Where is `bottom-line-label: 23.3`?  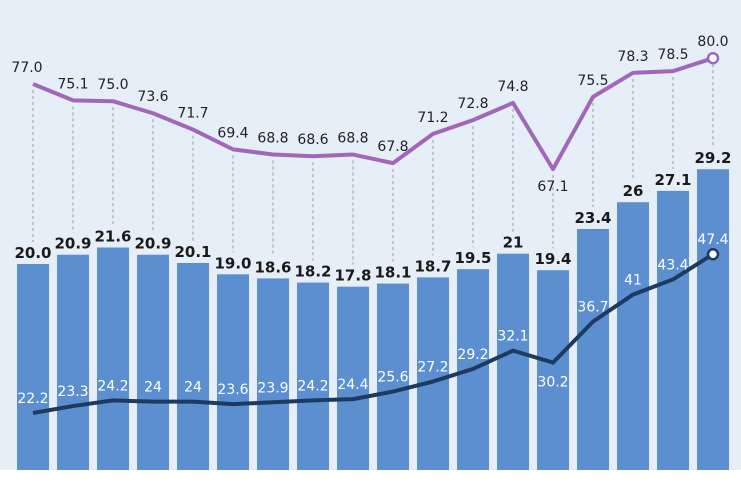
bottom-line-label: 23.3 is located at coordinates (72, 392).